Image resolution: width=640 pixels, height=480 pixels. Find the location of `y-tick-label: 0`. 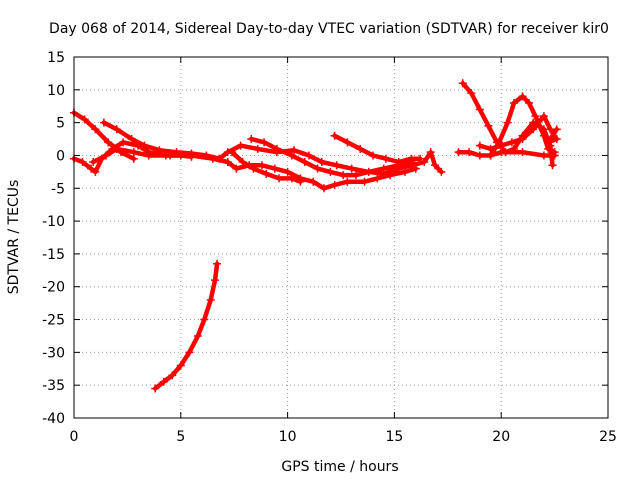

y-tick-label: 0 is located at coordinates (60, 156).